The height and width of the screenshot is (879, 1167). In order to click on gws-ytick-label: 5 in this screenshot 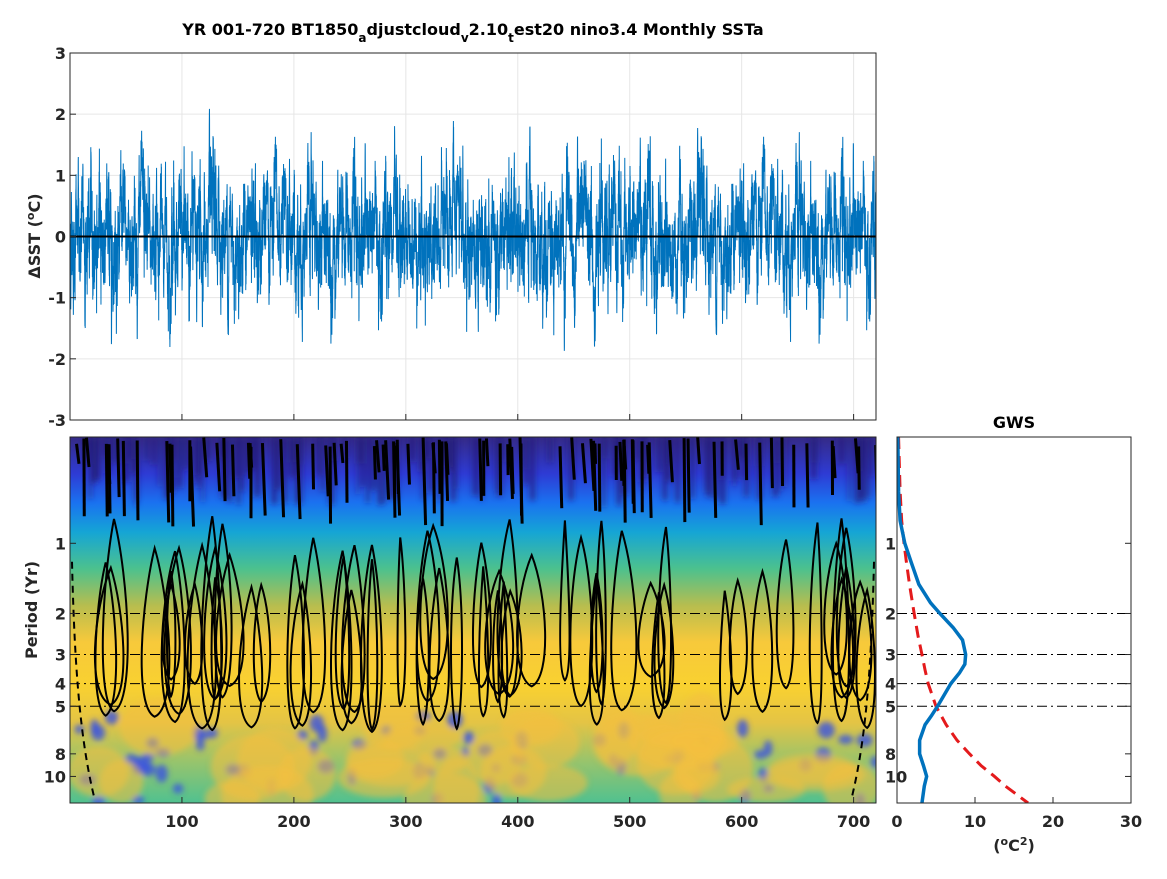, I will do `click(890, 706)`.